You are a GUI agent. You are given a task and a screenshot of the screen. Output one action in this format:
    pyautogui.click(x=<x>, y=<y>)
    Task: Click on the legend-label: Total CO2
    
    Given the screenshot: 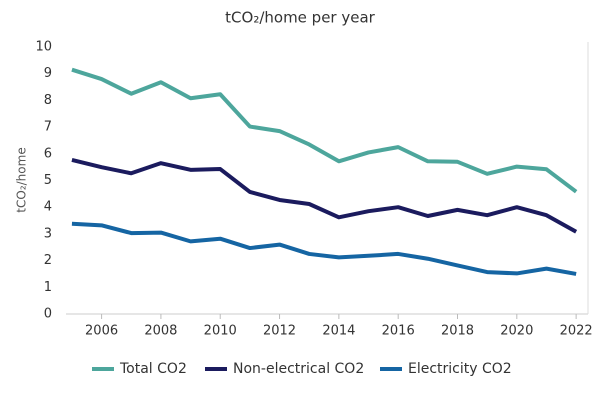 What is the action you would take?
    pyautogui.click(x=153, y=369)
    